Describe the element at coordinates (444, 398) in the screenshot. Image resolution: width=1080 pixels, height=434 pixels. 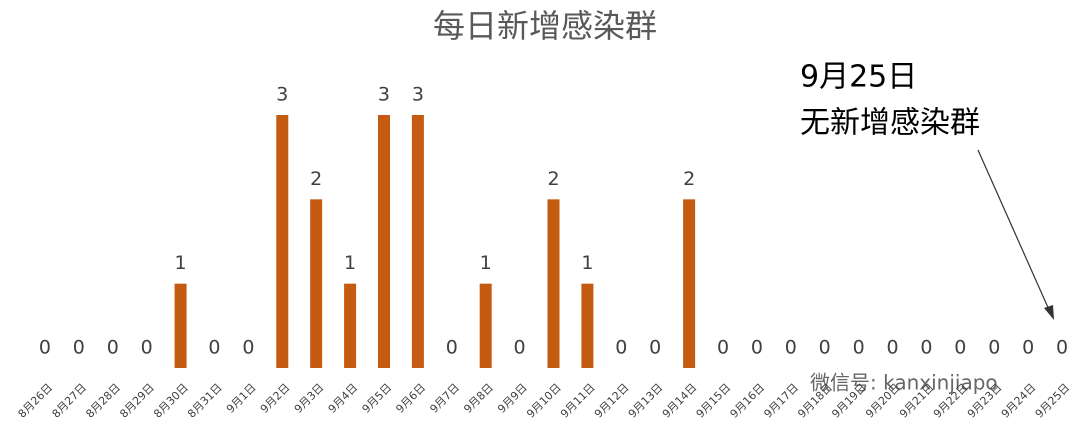
I see `x-tick-label: 9月7日` at that location.